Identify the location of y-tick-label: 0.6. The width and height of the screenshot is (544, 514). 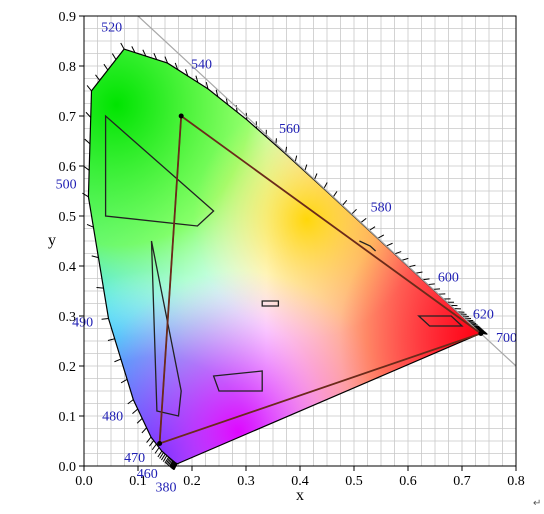
(68, 167).